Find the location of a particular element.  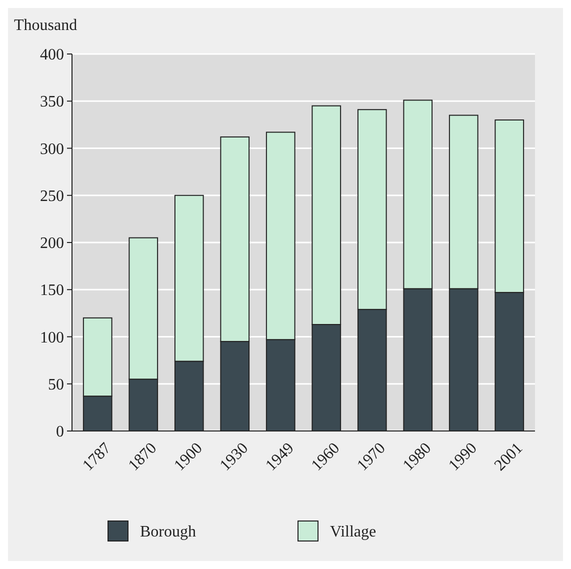

y-tick-label: 300 is located at coordinates (52, 149).